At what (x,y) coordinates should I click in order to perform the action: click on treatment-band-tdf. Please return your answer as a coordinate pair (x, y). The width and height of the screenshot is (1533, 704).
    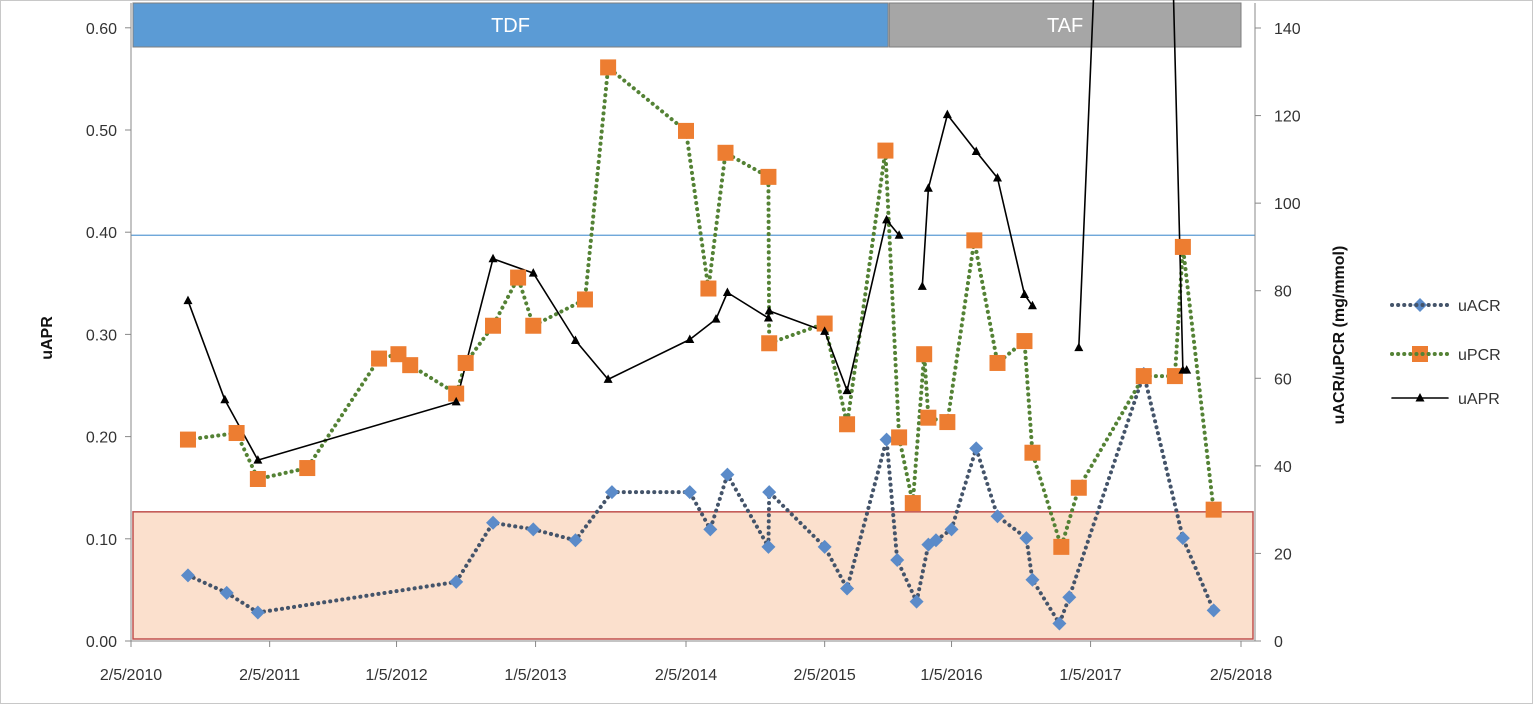
    Looking at the image, I should click on (510, 25).